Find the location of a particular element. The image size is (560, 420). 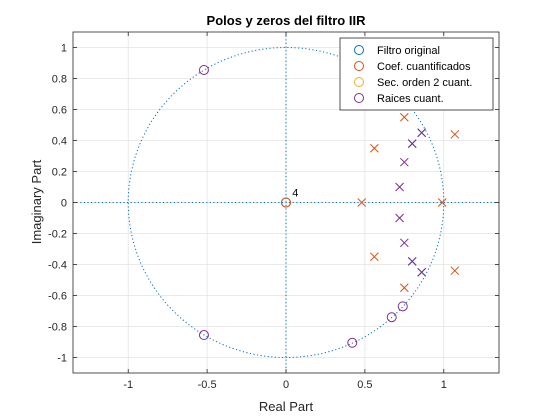

legend-label: Filtro original is located at coordinates (408, 51).